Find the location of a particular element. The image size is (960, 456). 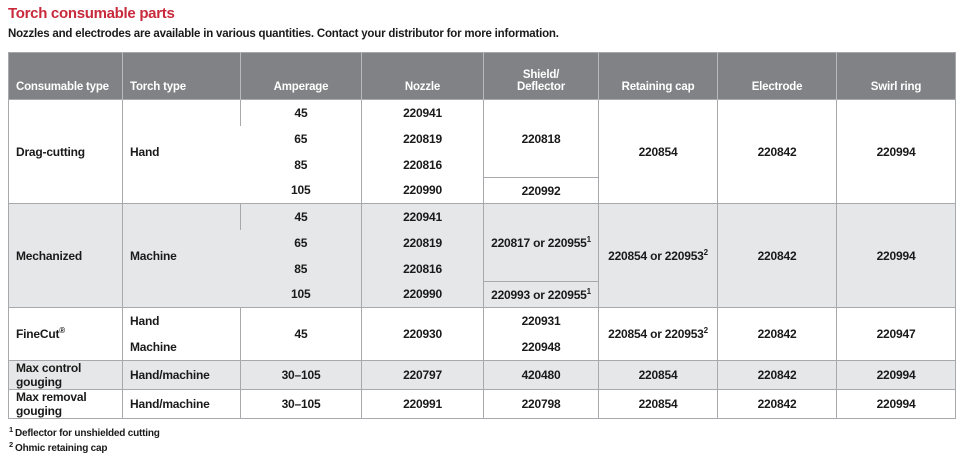

cell-consumable-type: Max removal gouging is located at coordinates (51, 404).